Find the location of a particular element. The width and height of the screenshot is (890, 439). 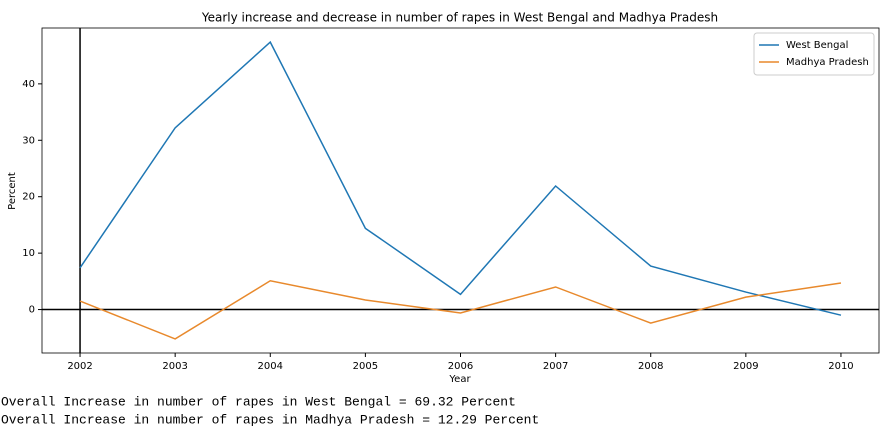

series-line is located at coordinates (460, 309).